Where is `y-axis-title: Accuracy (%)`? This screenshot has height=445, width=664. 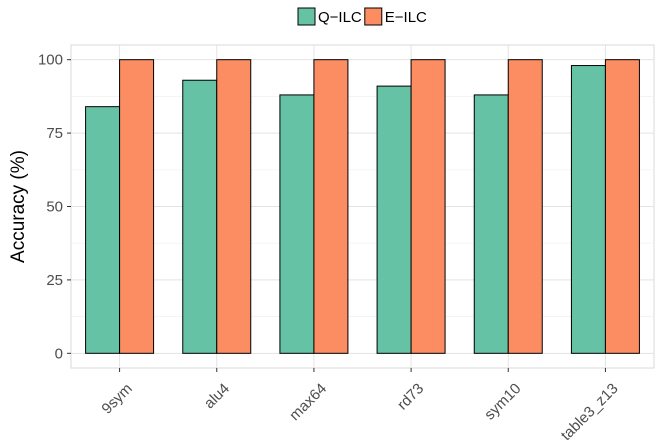
y-axis-title: Accuracy (%) is located at coordinates (18, 206).